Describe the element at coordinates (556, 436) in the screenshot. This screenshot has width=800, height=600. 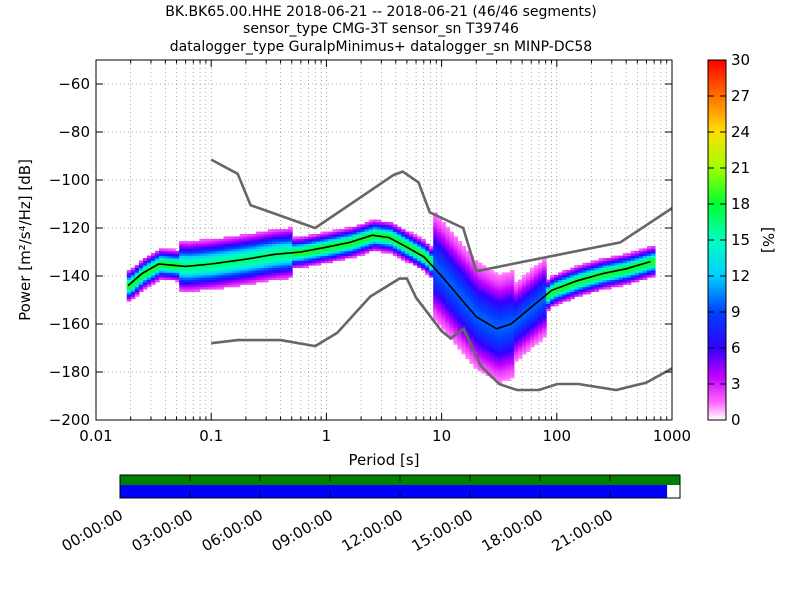
I see `x-tick-label: 100` at that location.